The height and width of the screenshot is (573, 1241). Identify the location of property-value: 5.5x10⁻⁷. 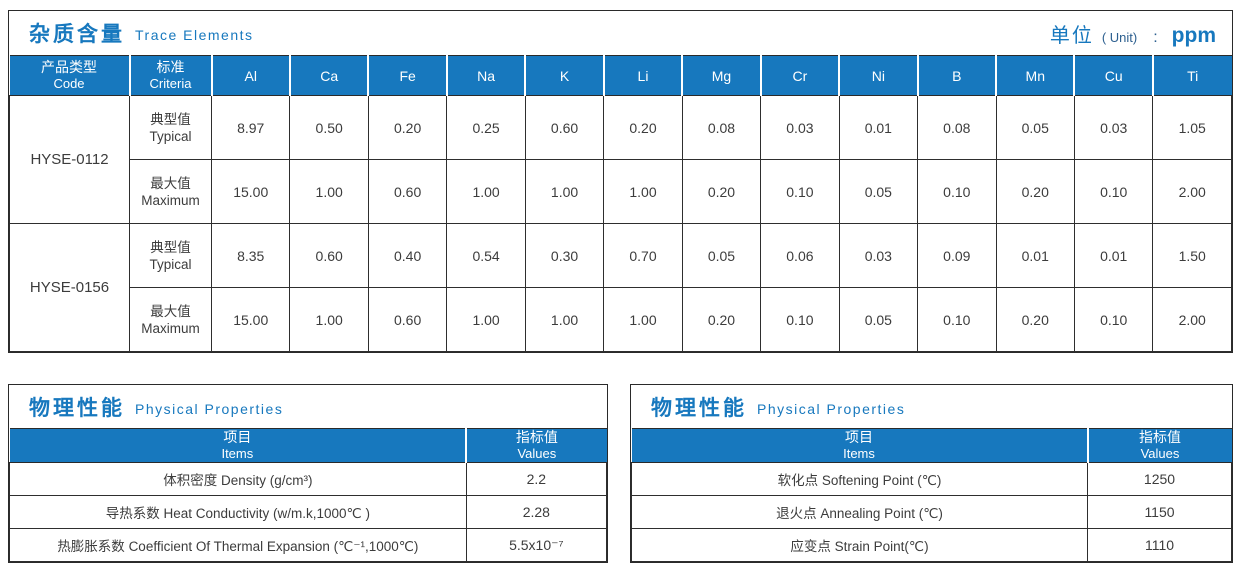
(536, 545).